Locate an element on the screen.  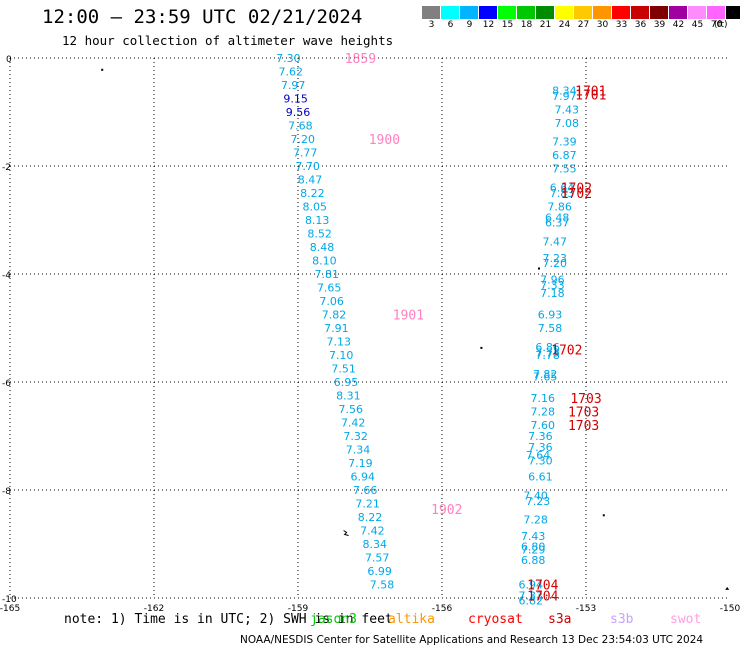
colorbar-bin: 15 is located at coordinates (507, 18).